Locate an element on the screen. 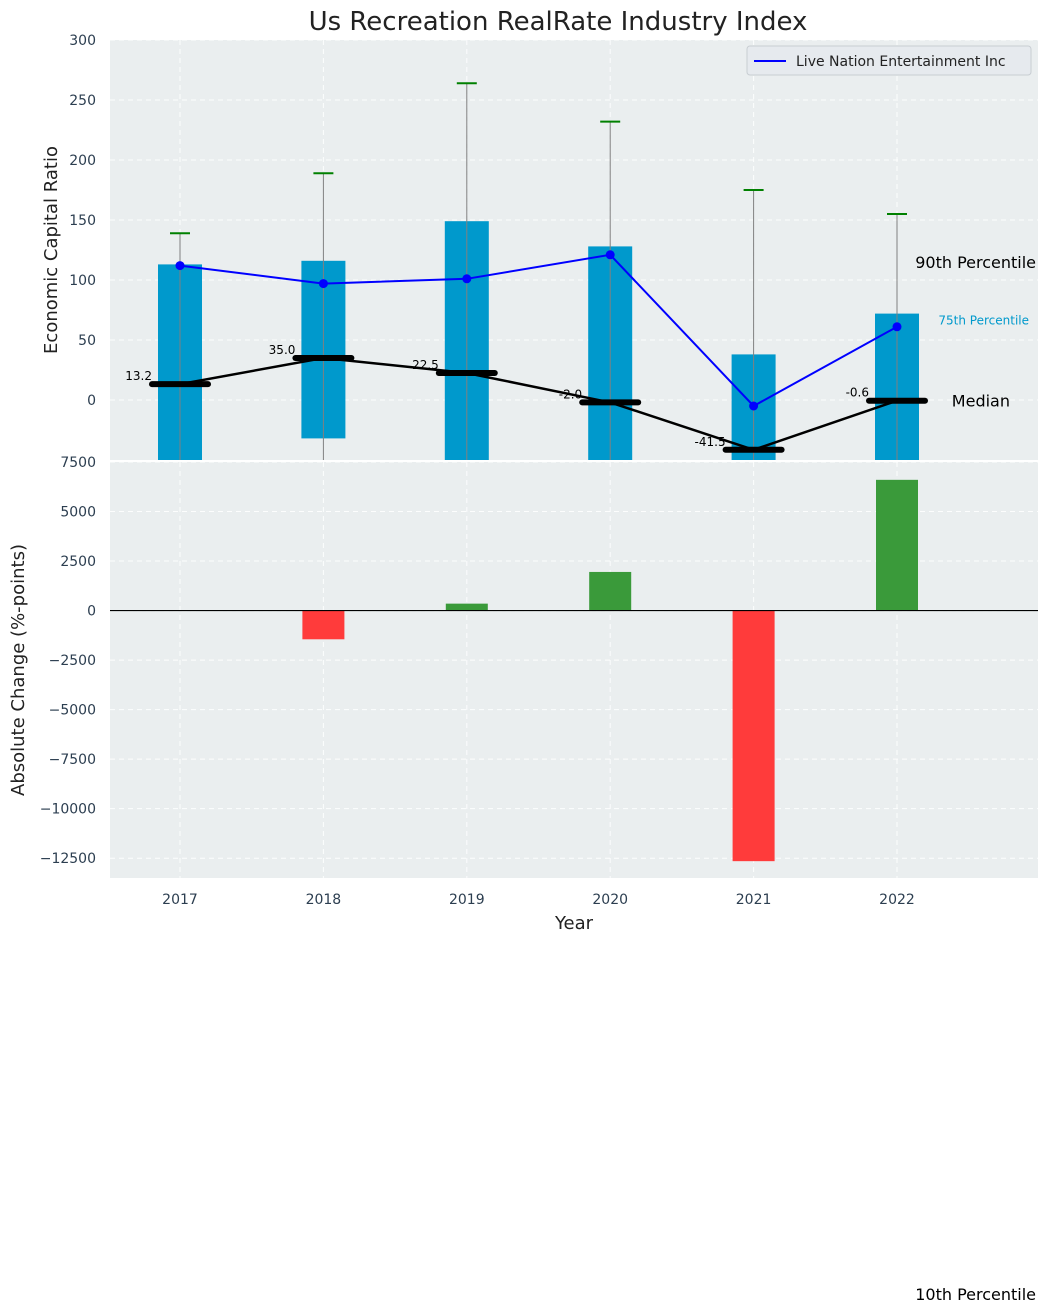 The width and height of the screenshot is (1048, 1314). top-y-tick-label: 100 is located at coordinates (82, 281).